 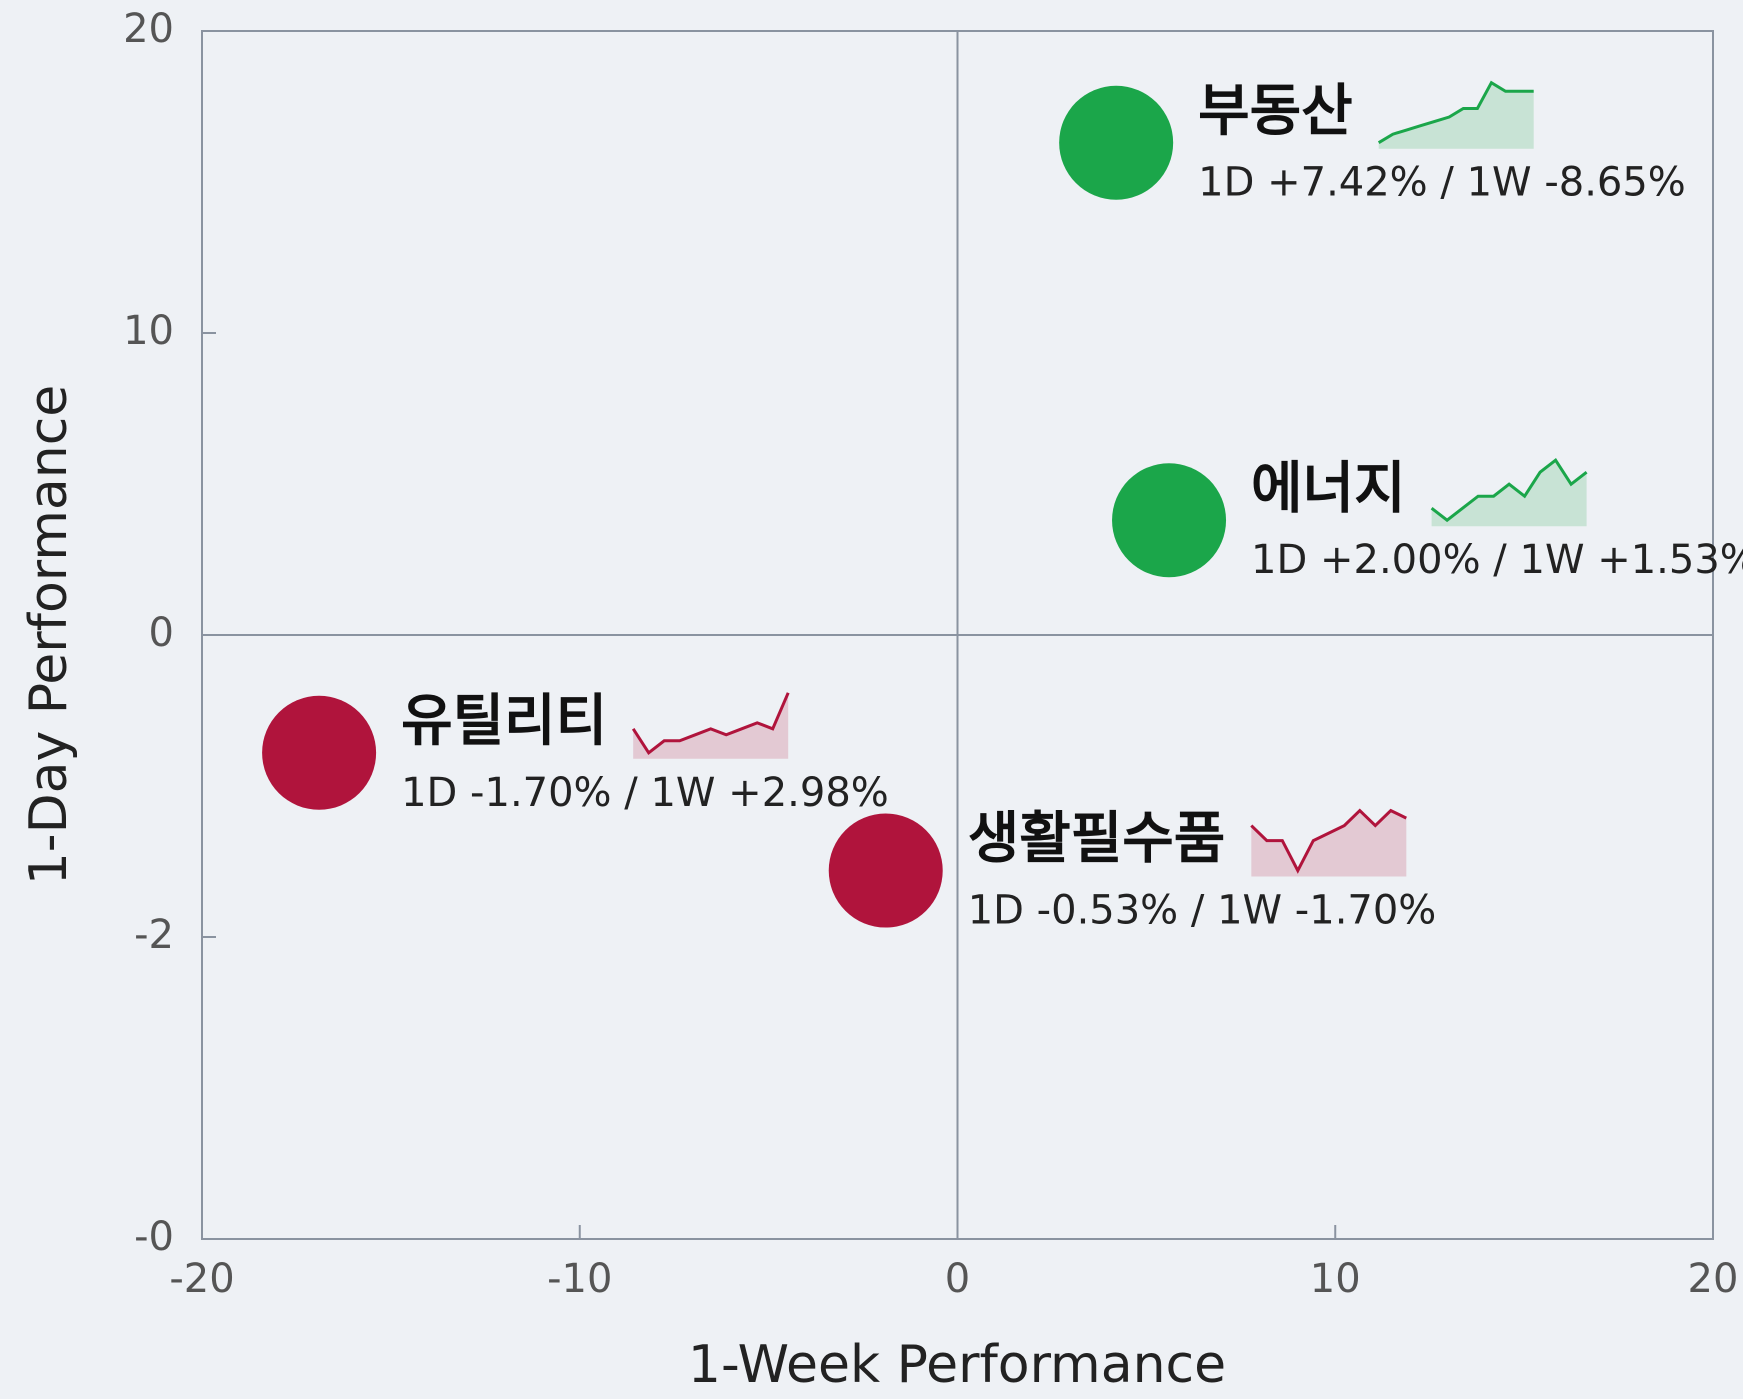 I want to click on y-tick-label: 20, so click(x=148, y=29).